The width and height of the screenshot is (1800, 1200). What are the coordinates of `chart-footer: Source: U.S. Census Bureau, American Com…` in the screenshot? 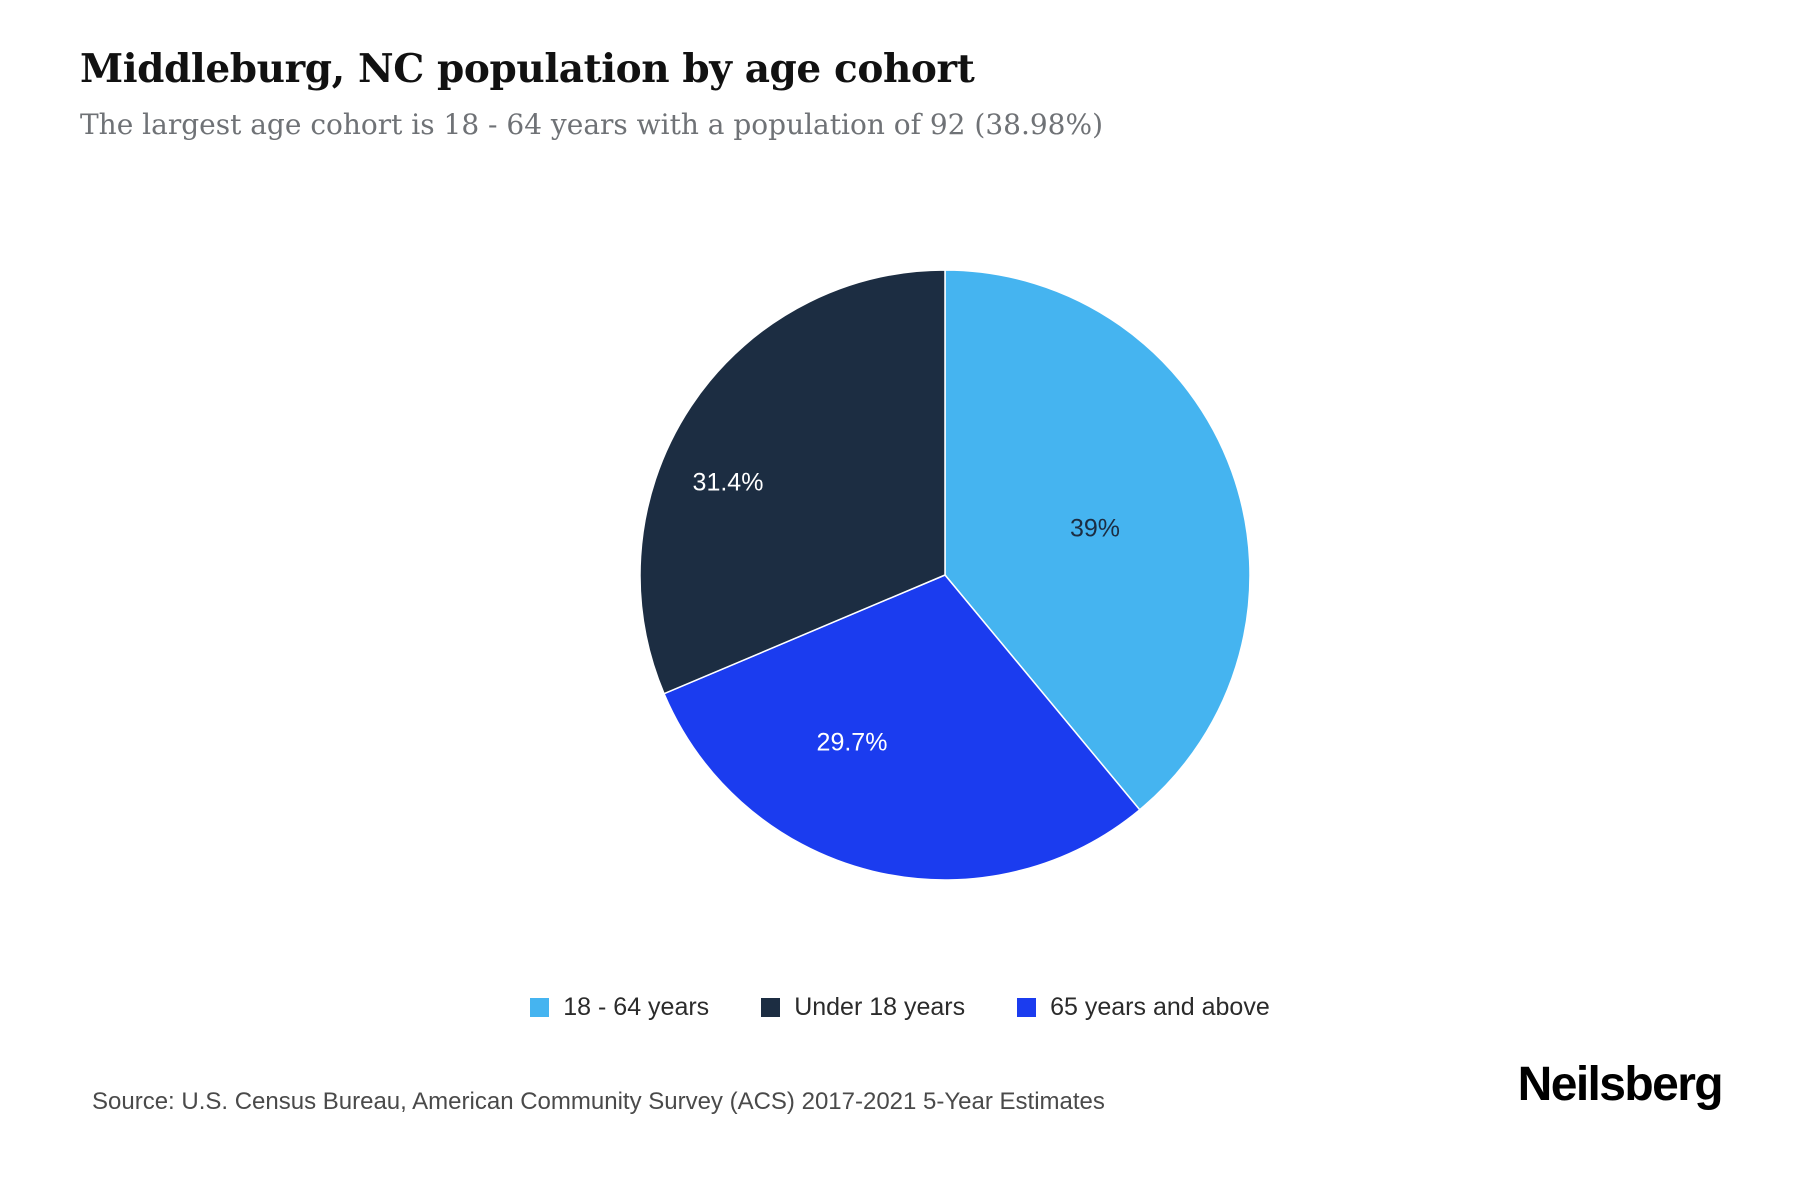 It's located at (900, 1109).